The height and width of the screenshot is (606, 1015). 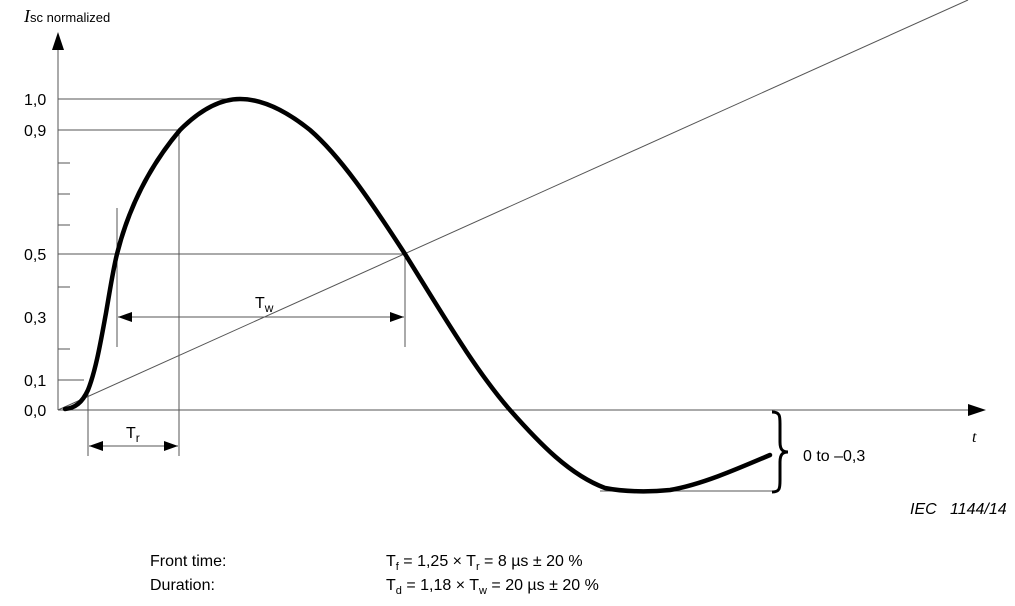 I want to click on y-tick-label: 0,3, so click(x=35, y=318).